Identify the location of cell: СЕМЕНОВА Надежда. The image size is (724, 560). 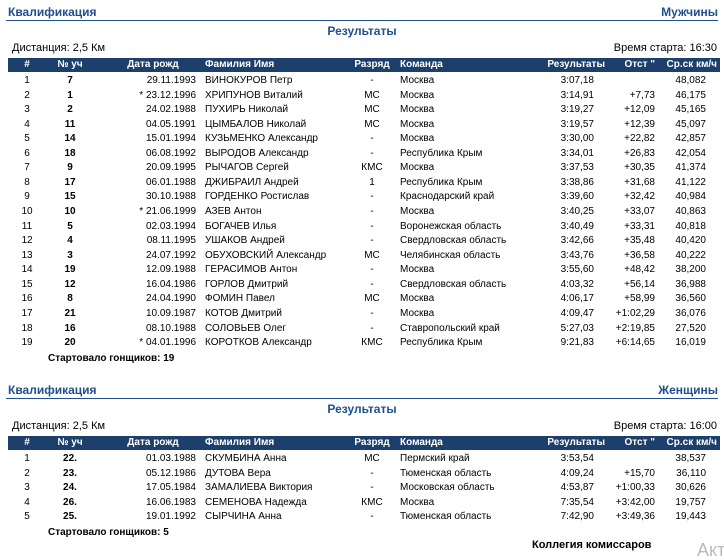
(256, 502).